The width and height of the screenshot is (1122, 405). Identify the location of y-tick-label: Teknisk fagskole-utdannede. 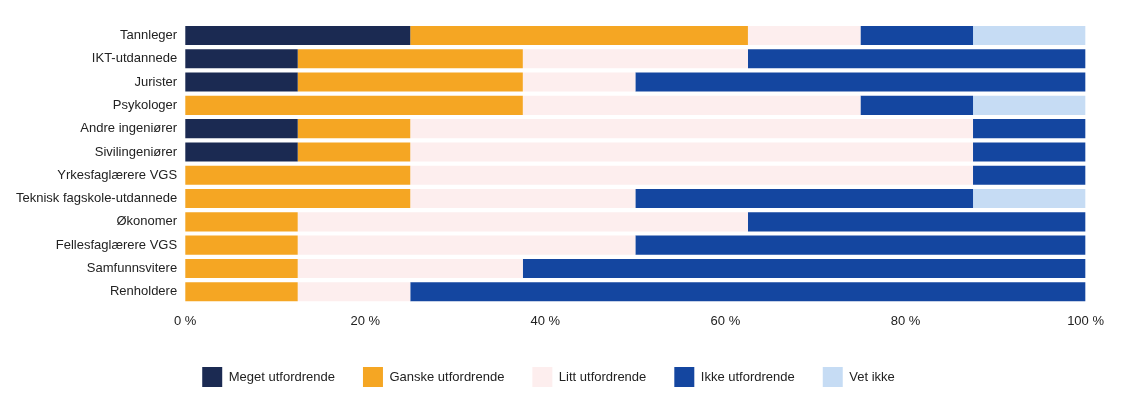
(96, 198).